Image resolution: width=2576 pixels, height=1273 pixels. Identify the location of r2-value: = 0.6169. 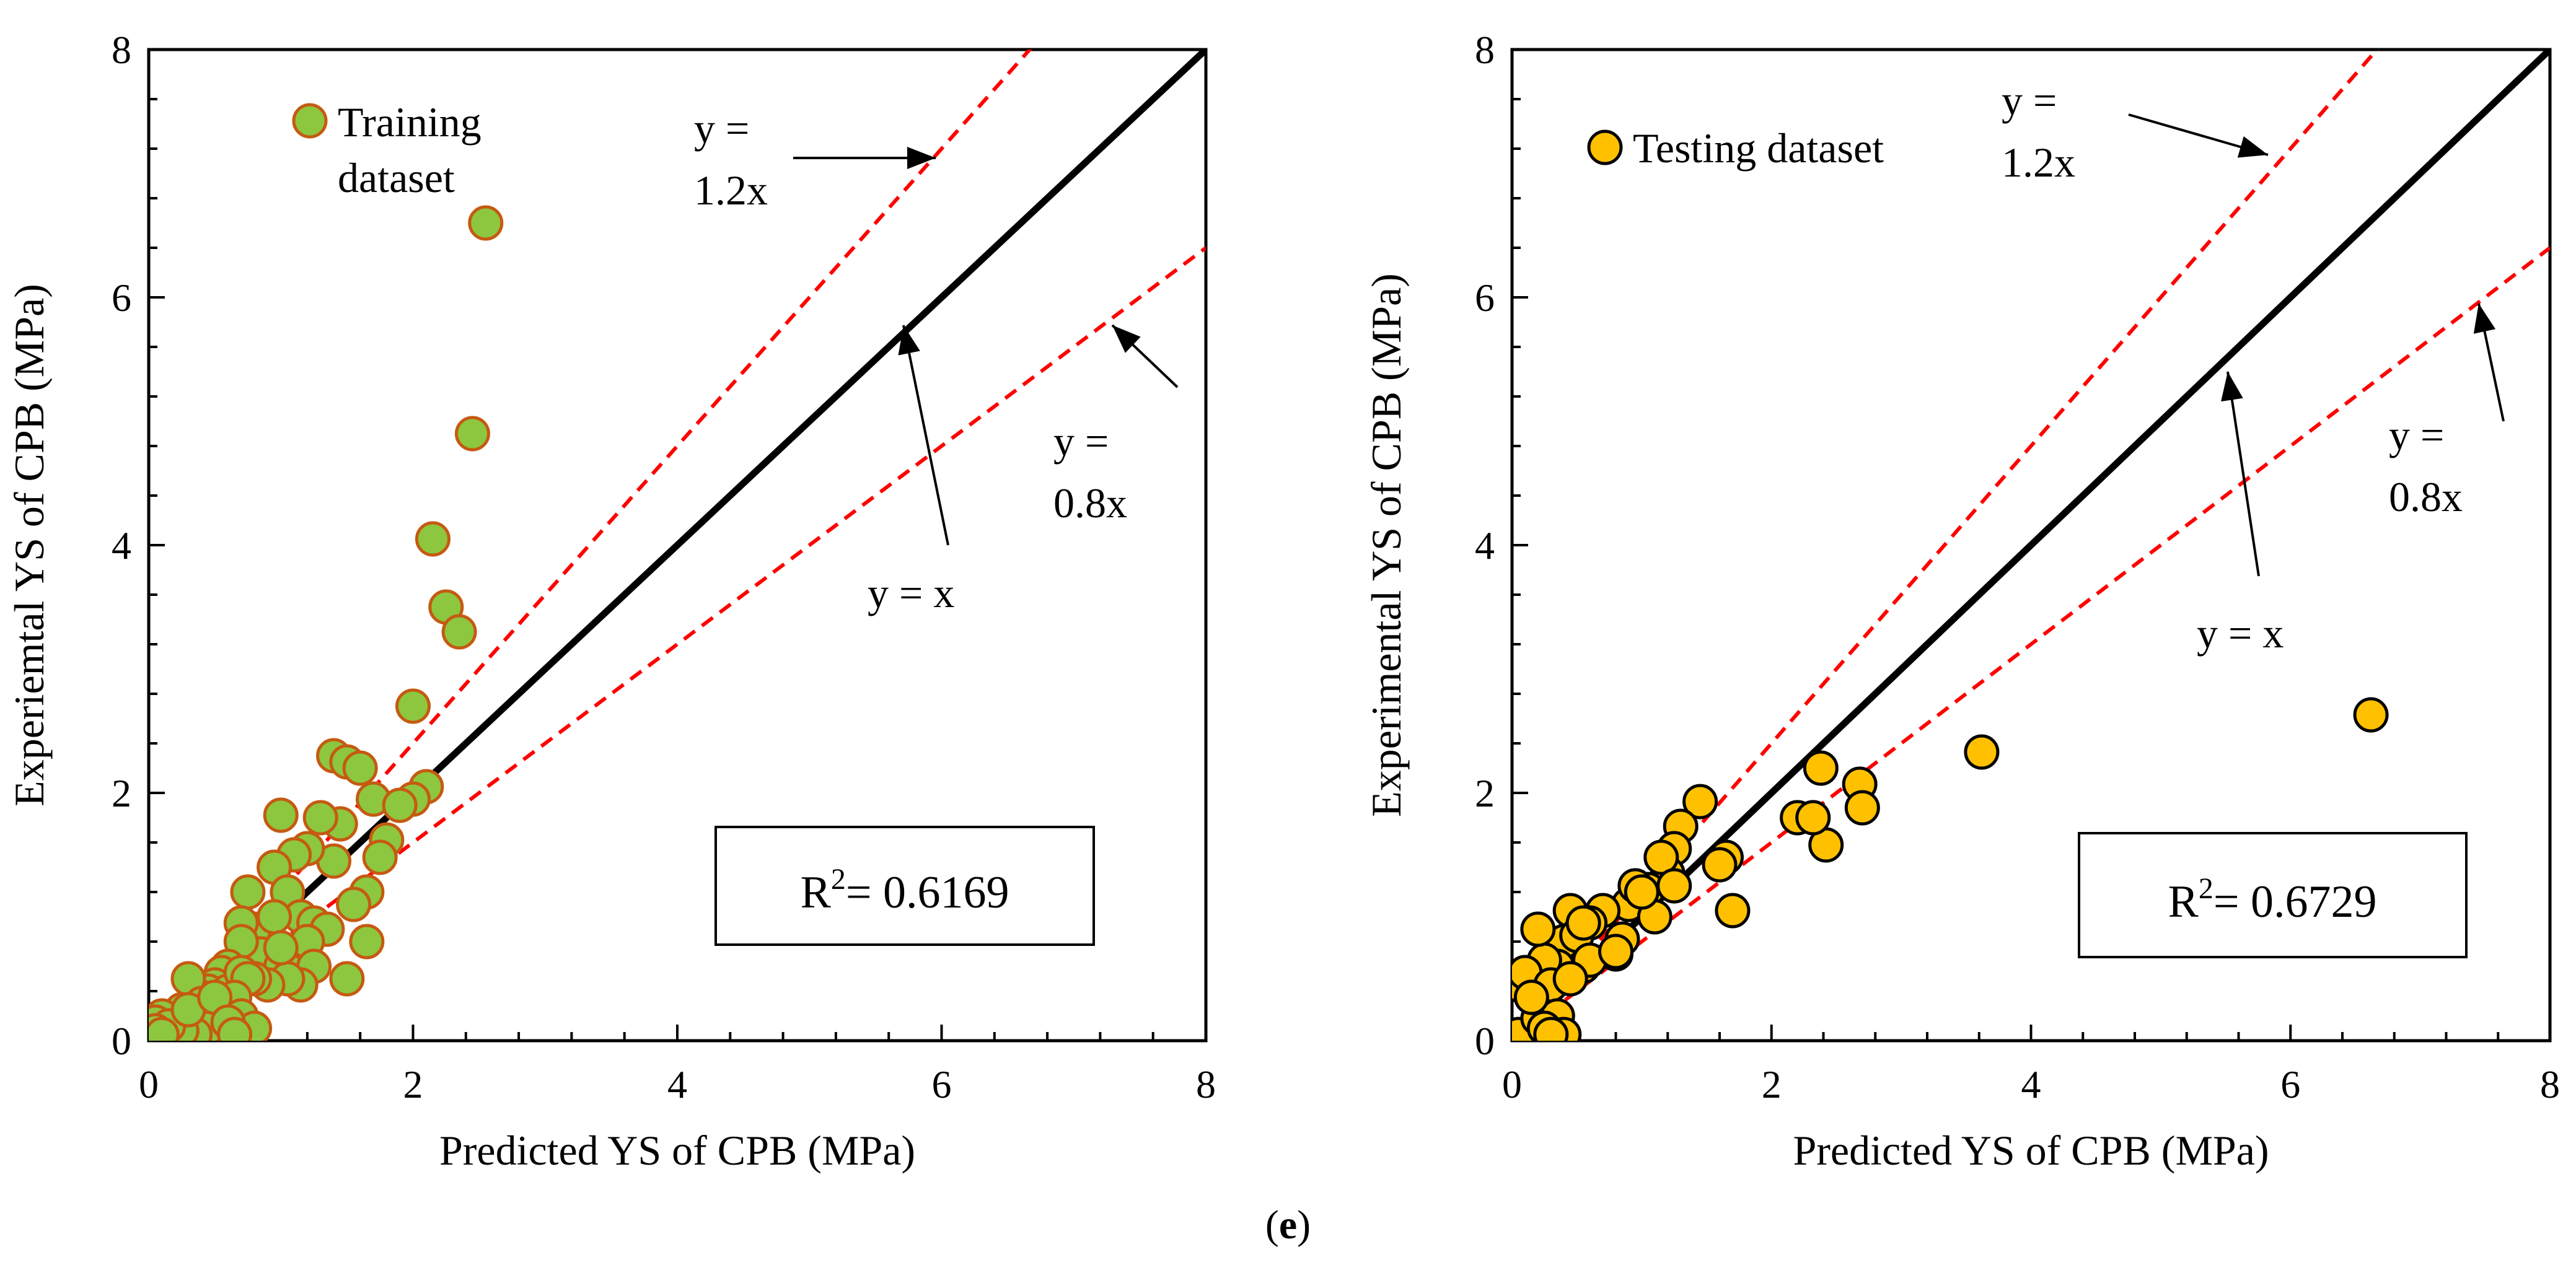
(927, 892).